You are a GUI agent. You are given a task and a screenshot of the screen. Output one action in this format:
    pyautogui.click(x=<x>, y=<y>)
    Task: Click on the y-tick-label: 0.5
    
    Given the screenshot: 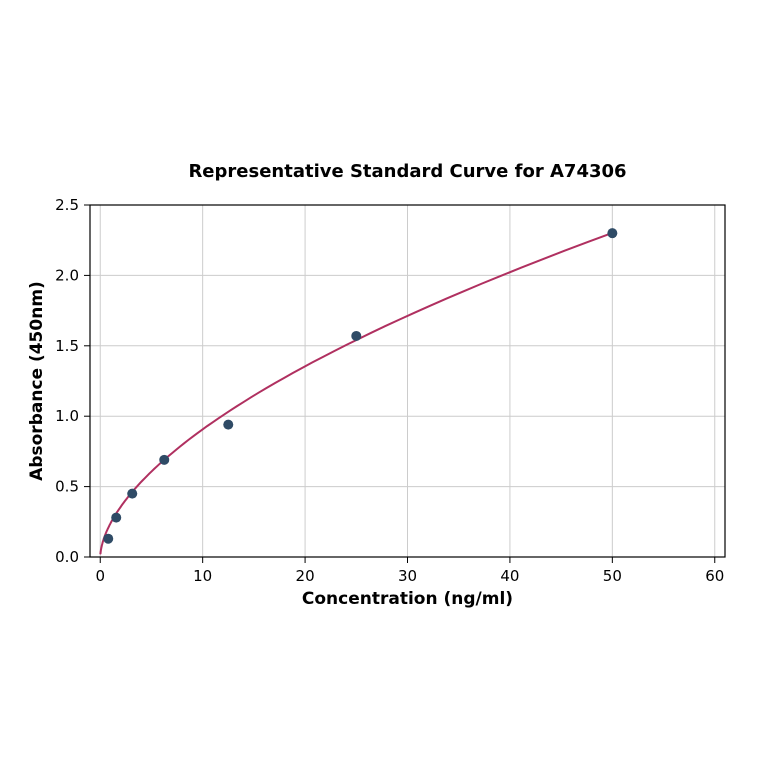 What is the action you would take?
    pyautogui.click(x=67, y=487)
    